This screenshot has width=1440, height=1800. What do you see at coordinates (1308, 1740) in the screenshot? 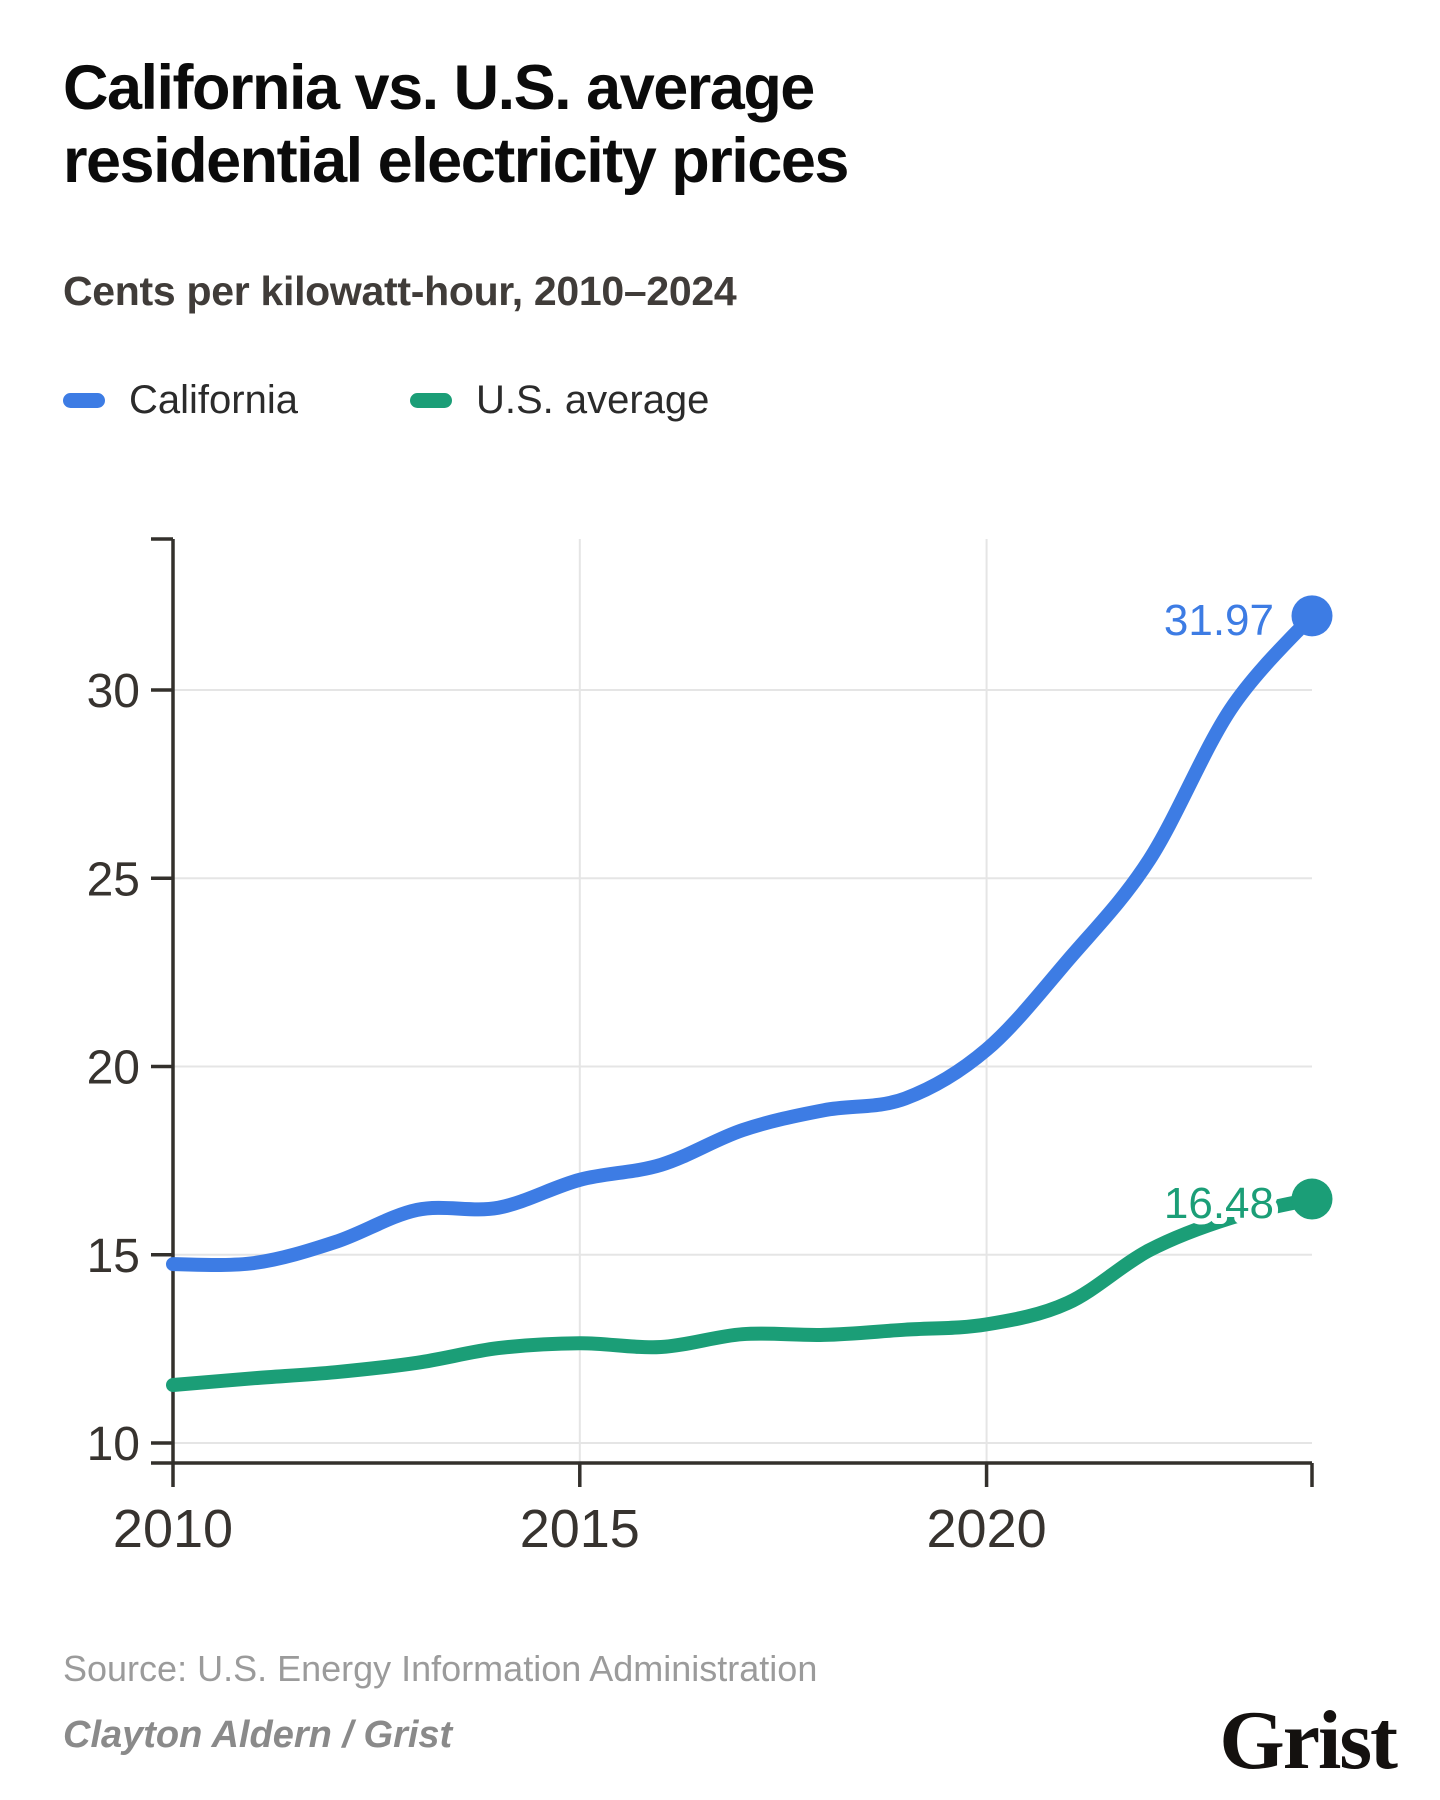
I see `grist-logo: Grist` at bounding box center [1308, 1740].